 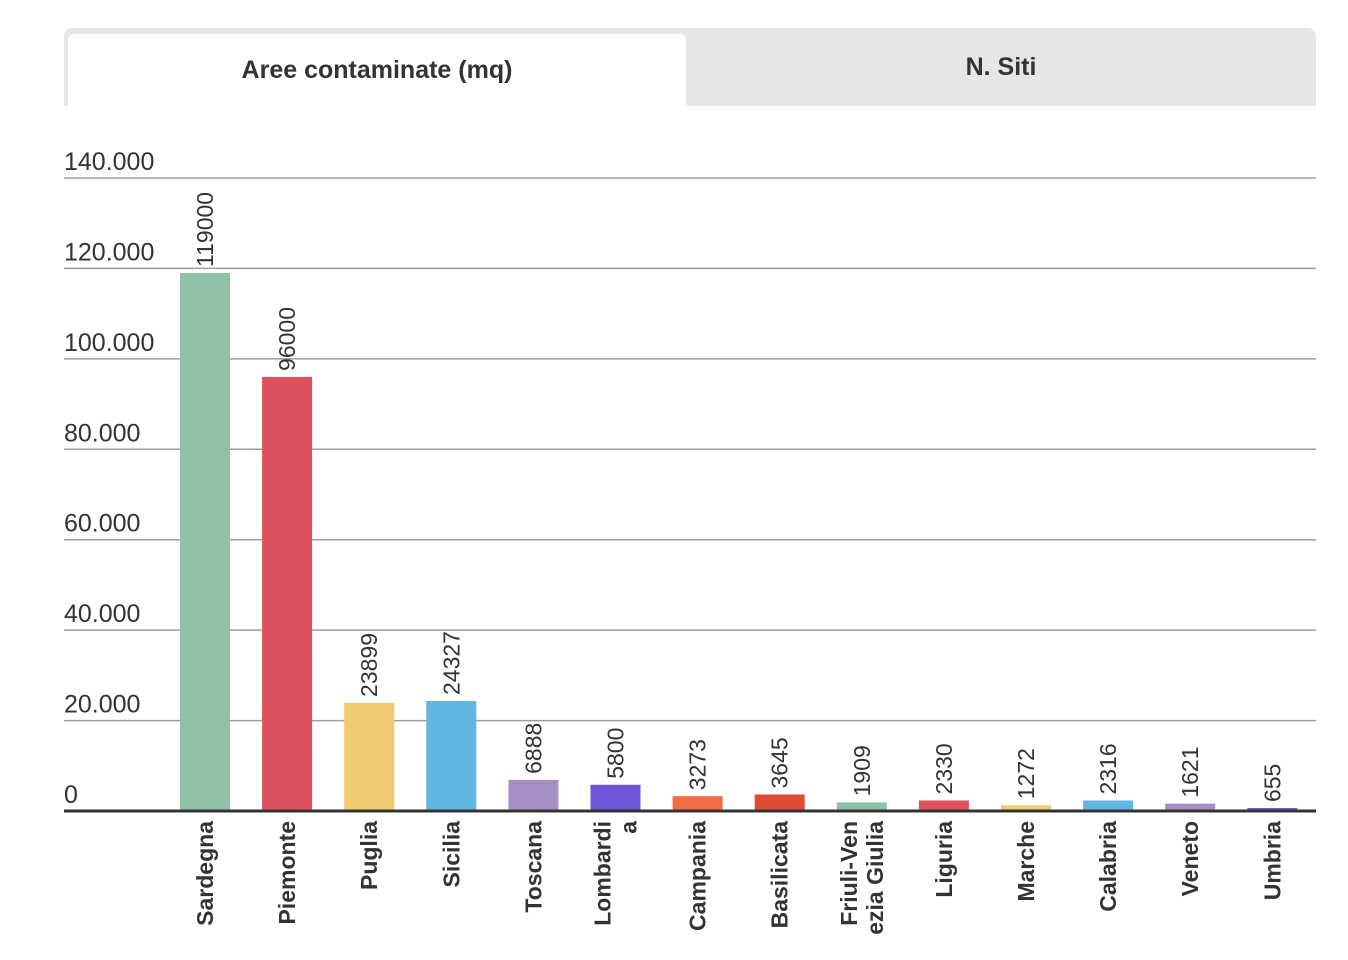 I want to click on data-label: 119000, so click(x=205, y=229).